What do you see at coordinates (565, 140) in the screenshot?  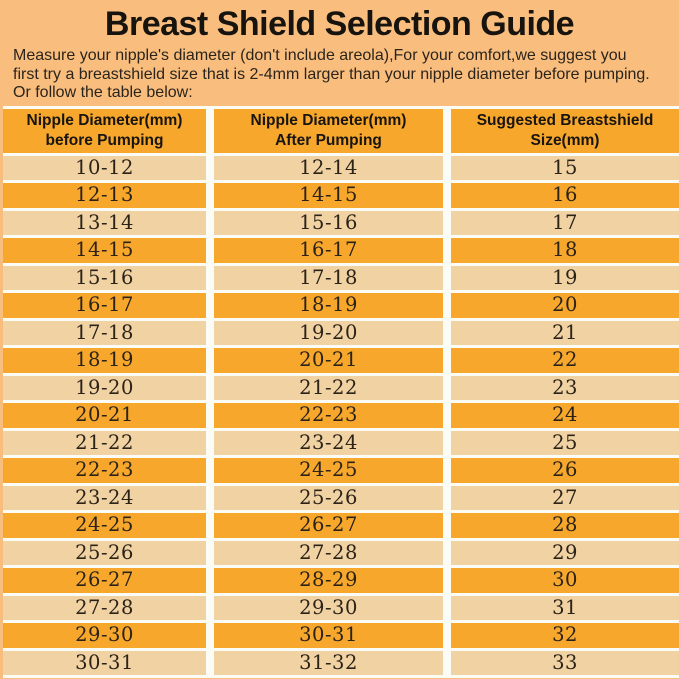 I see `col-header-line: Size(mm)` at bounding box center [565, 140].